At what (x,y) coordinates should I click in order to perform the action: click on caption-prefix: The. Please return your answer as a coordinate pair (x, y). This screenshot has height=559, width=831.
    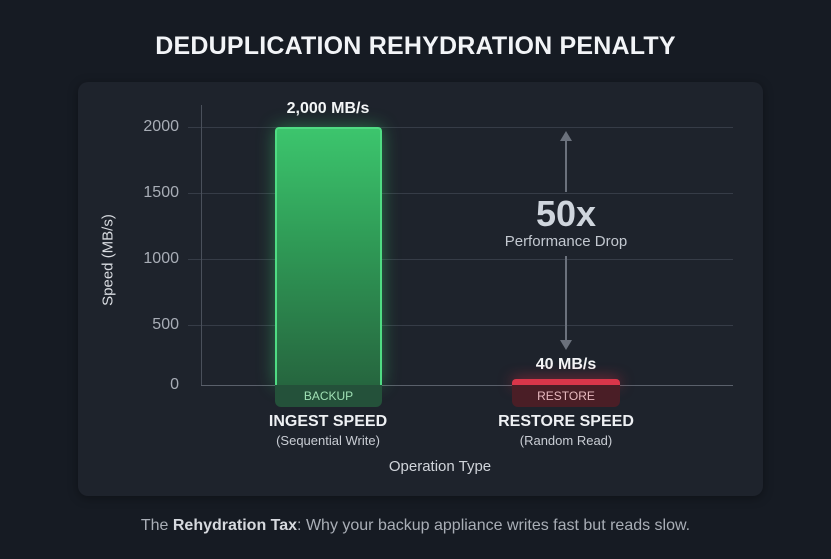
    Looking at the image, I should click on (156, 525).